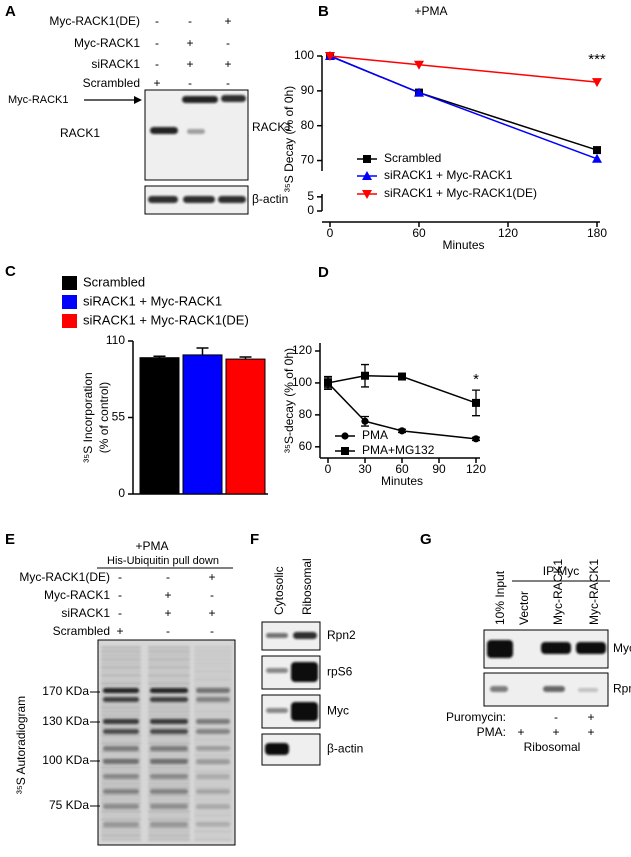 The image size is (631, 857). I want to click on condition-label: Myc-RACK1, so click(77, 595).